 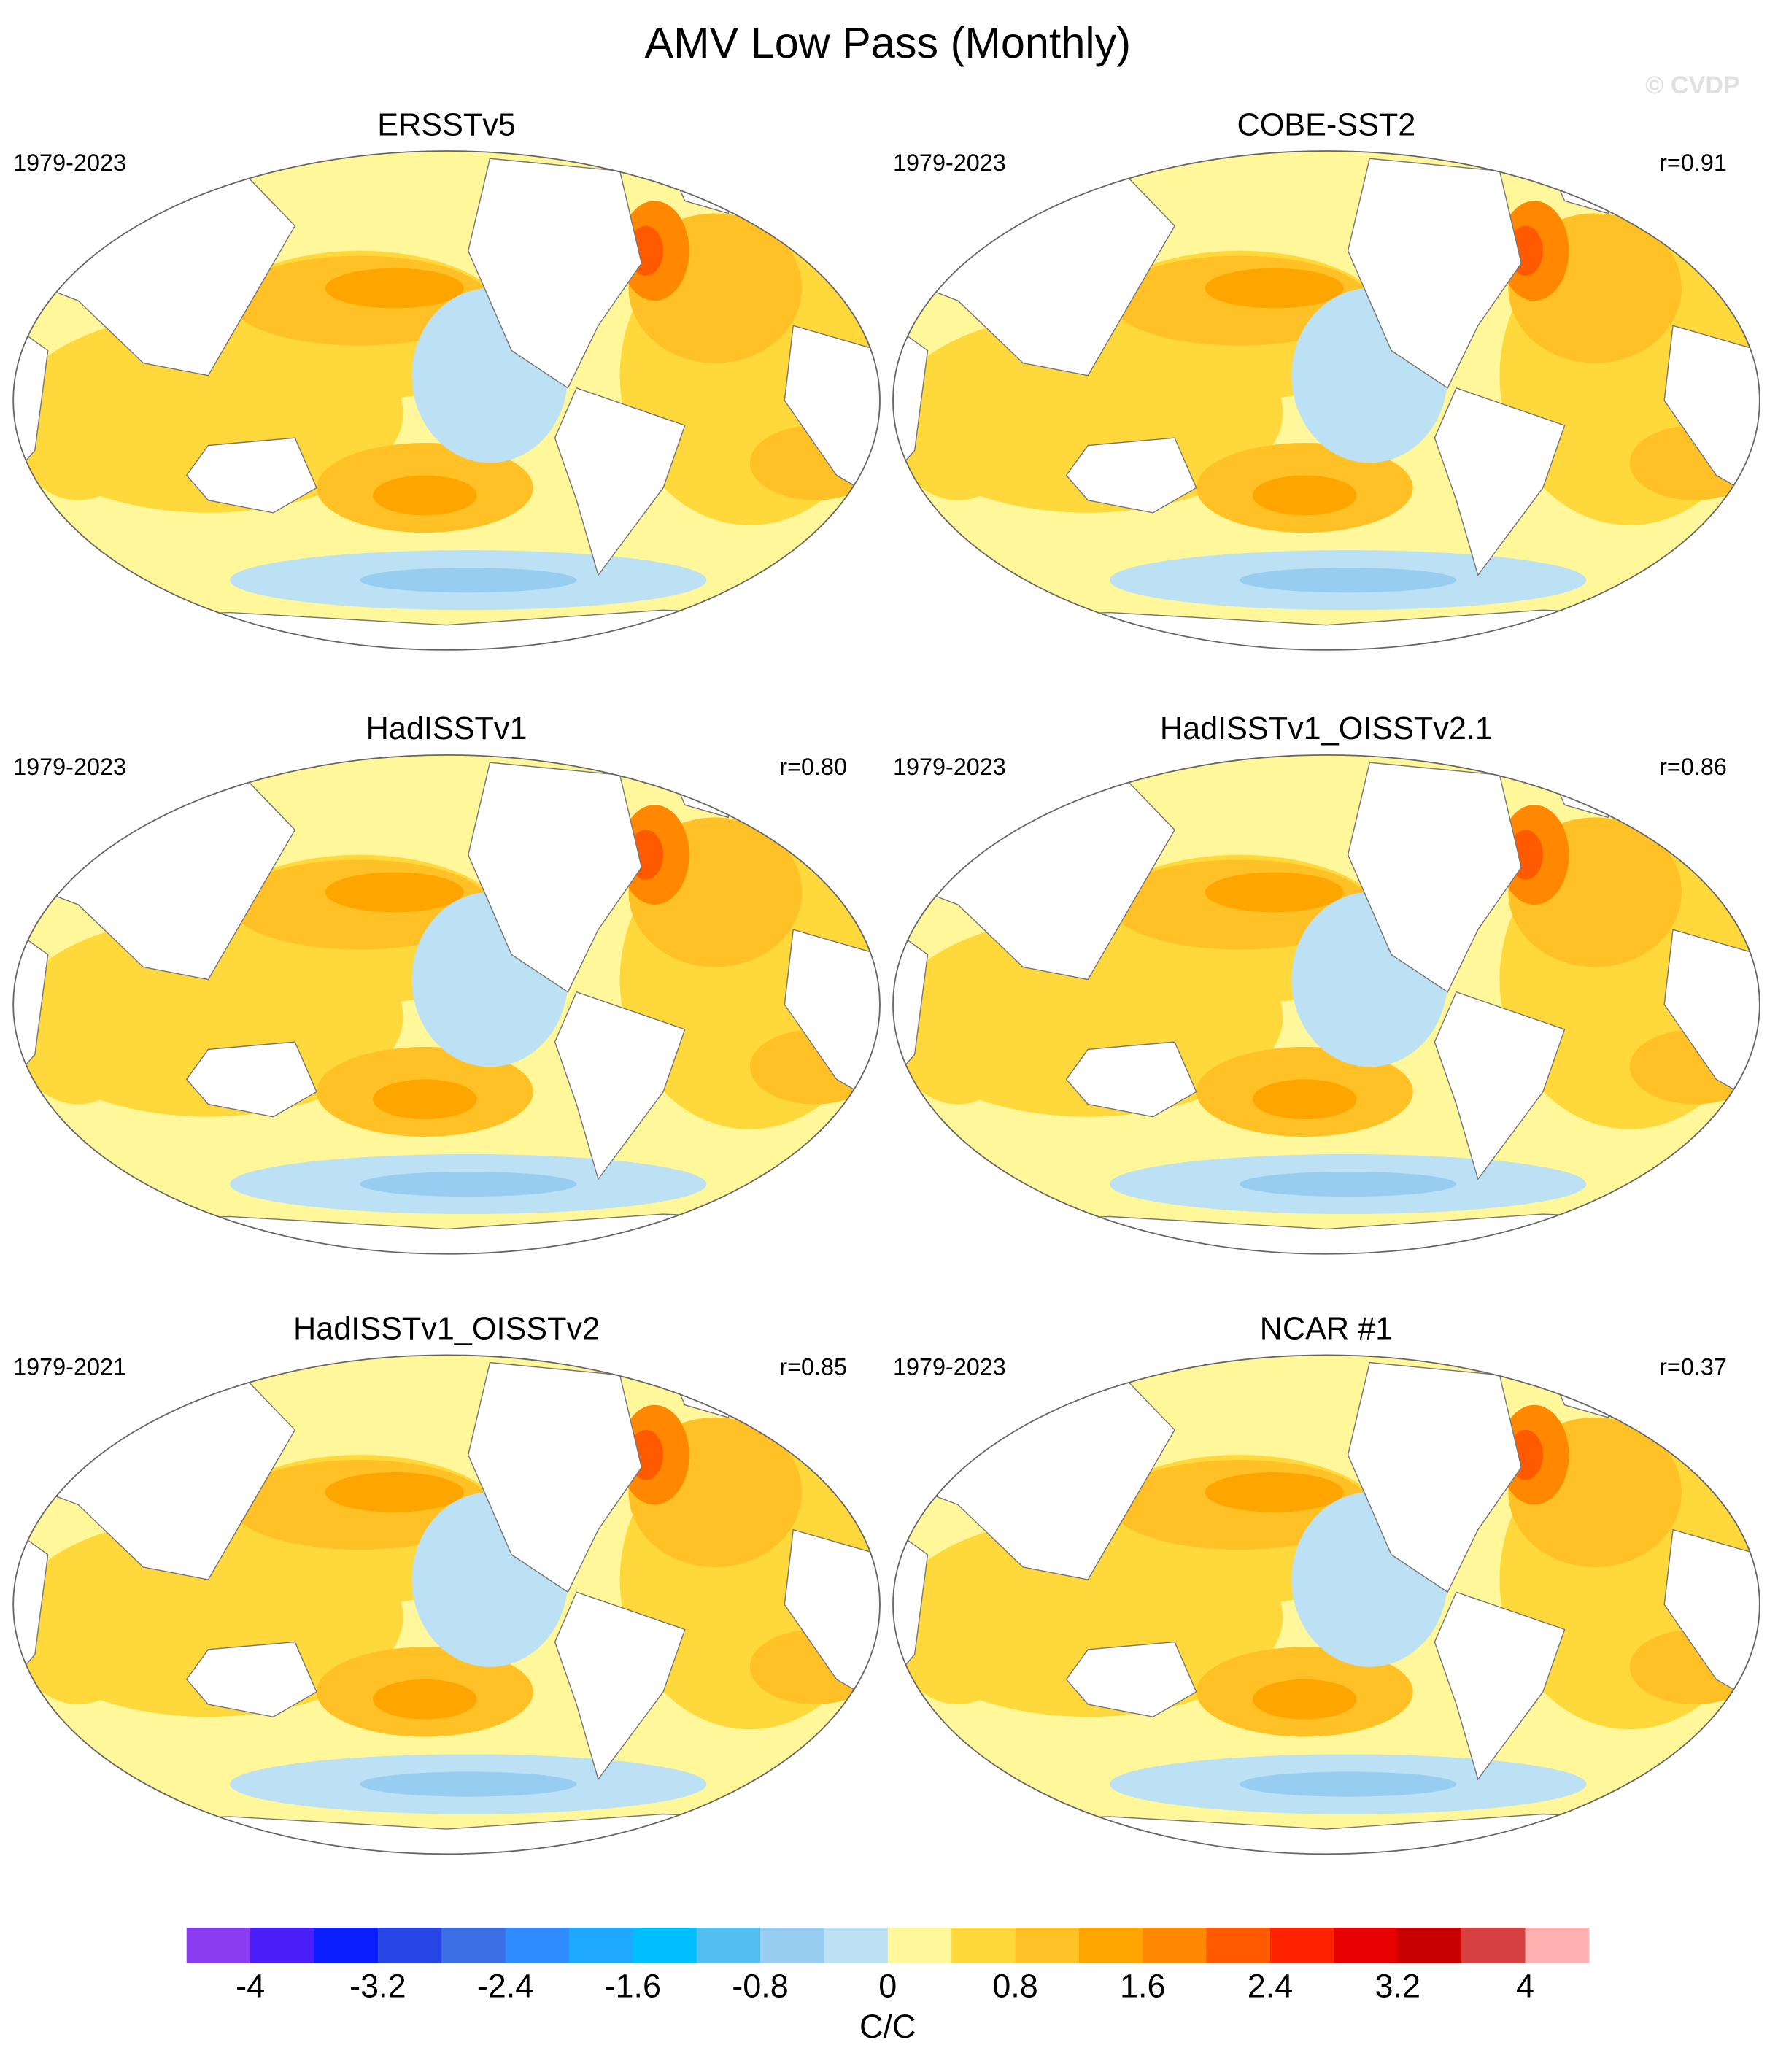 I want to click on panel-title: NCAR #1, so click(x=1326, y=1329).